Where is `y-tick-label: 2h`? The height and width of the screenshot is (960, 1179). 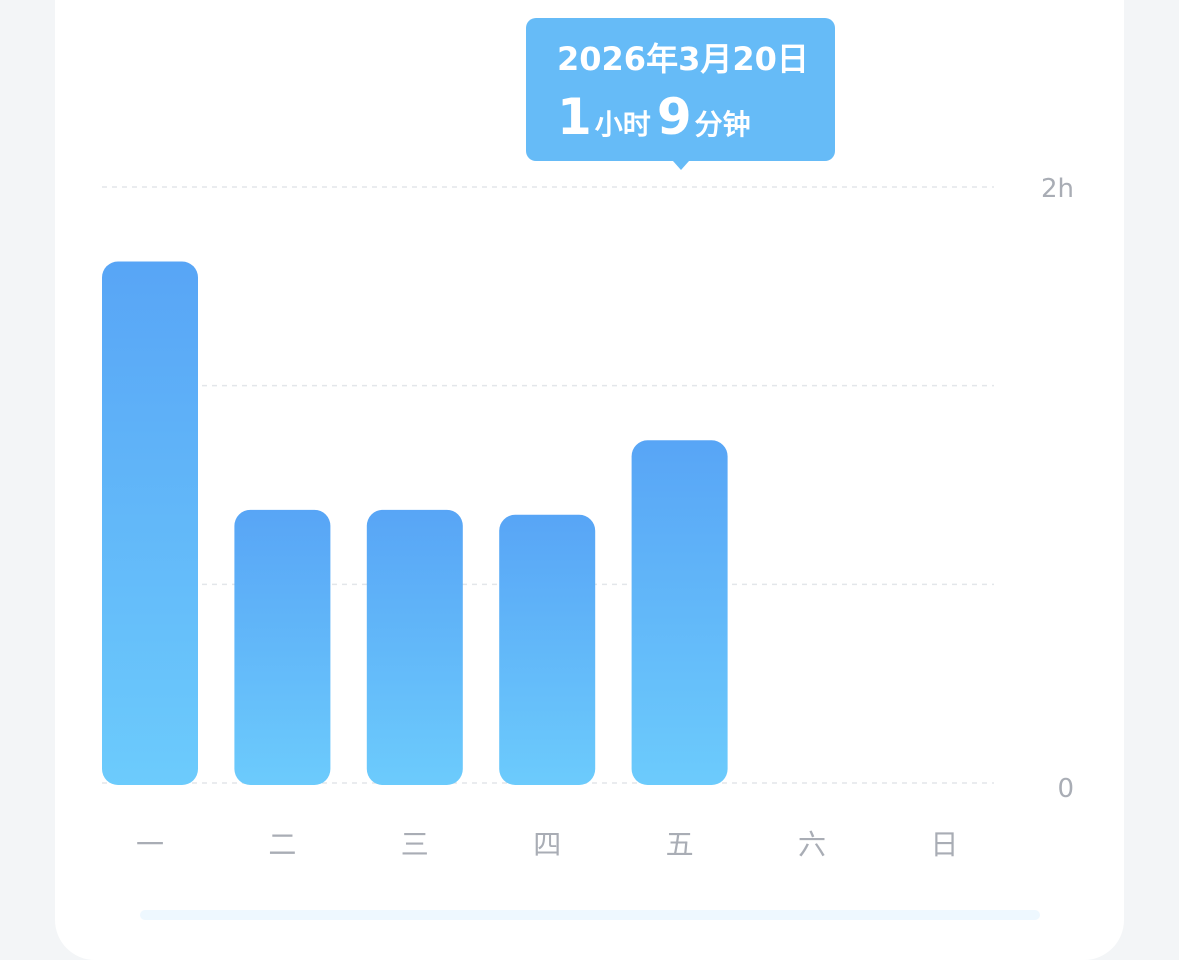 y-tick-label: 2h is located at coordinates (1057, 189).